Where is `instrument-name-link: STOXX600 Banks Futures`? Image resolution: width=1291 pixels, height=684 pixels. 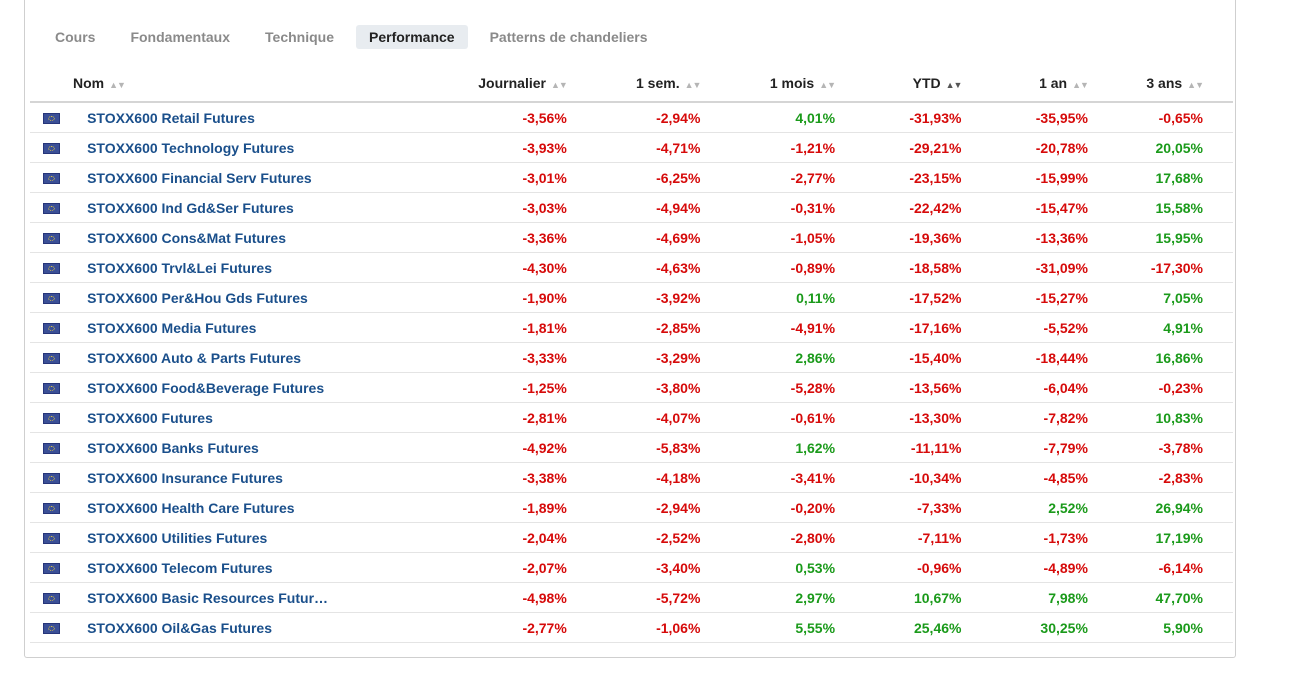
instrument-name-link: STOXX600 Banks Futures is located at coordinates (173, 447).